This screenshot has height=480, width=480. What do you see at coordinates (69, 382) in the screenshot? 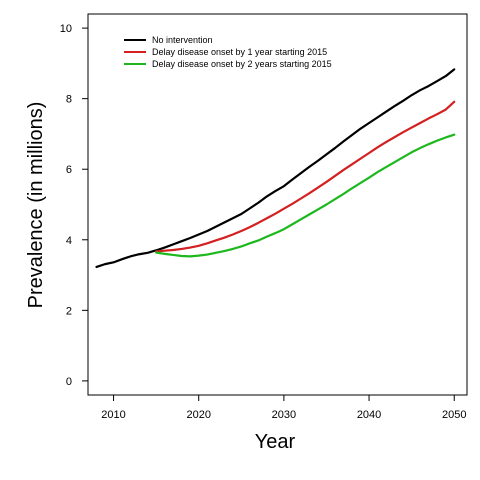
I see `y-tick-label: 0` at bounding box center [69, 382].